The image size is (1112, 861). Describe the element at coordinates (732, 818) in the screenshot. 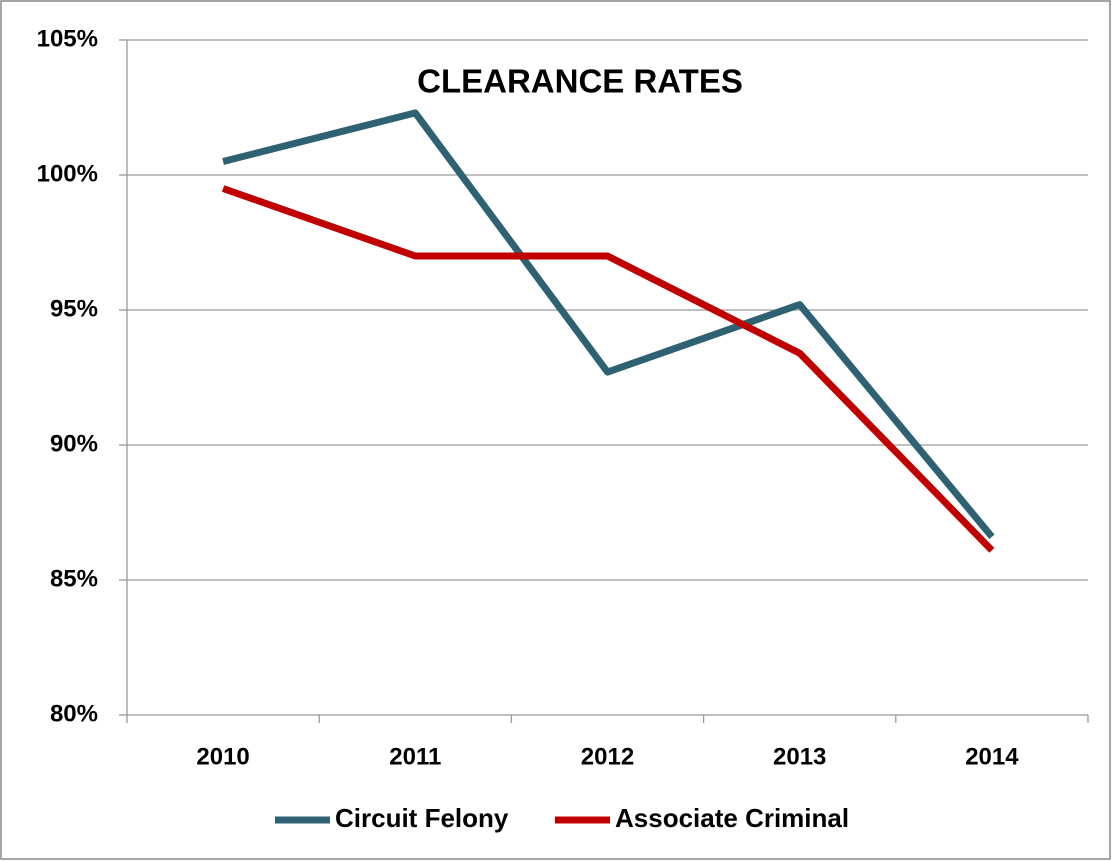

I see `legend-label: Associate Criminal` at that location.